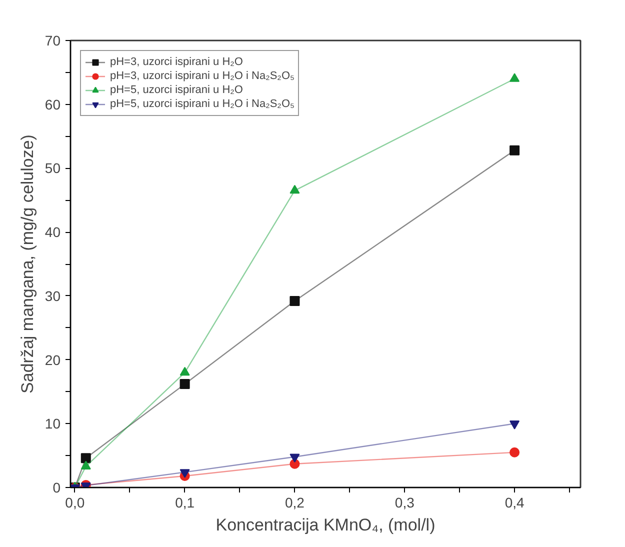 This screenshot has height=547, width=625. I want to click on y-tick-label: 10, so click(52, 424).